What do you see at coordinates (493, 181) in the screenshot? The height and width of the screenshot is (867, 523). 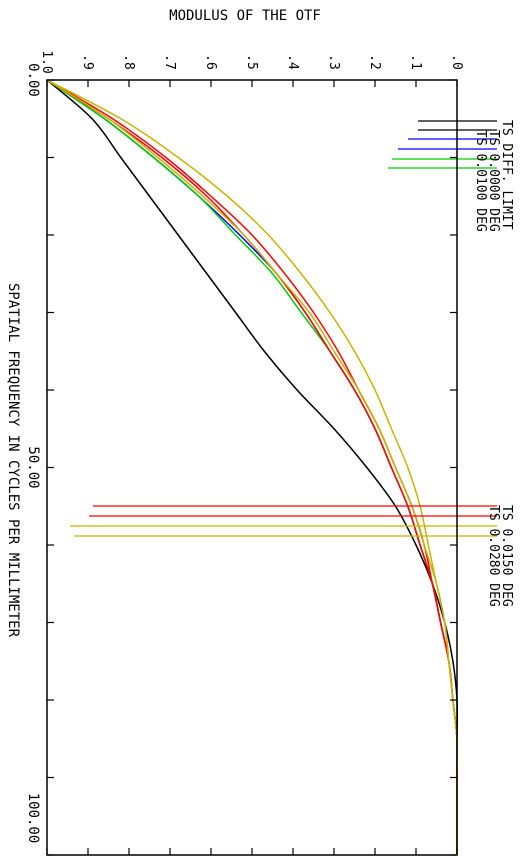 I see `legend-label-1: TS 0.0000 DEG` at bounding box center [493, 181].